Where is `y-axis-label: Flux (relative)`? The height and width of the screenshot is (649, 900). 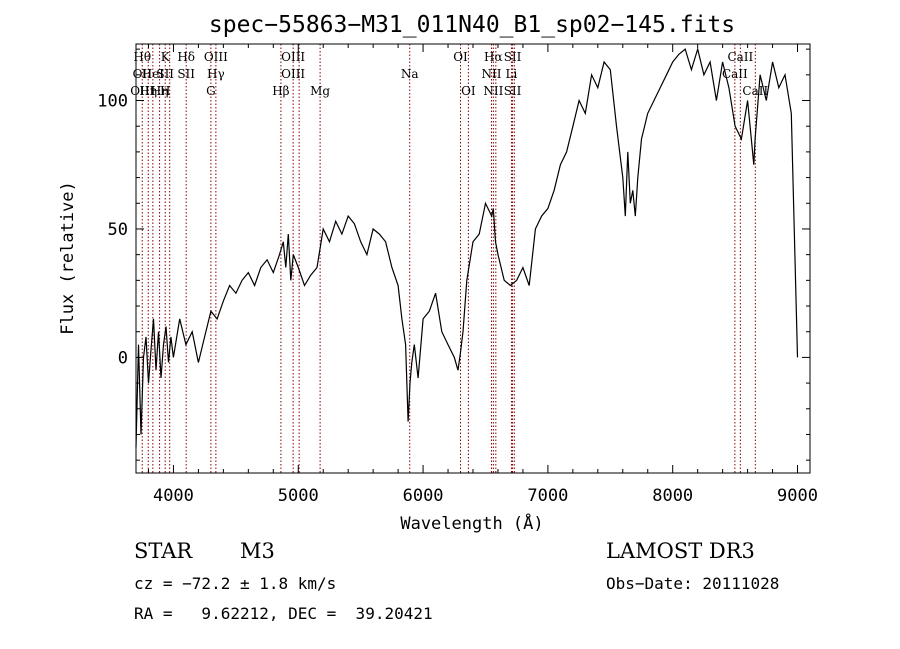
y-axis-label: Flux (relative) is located at coordinates (68, 258).